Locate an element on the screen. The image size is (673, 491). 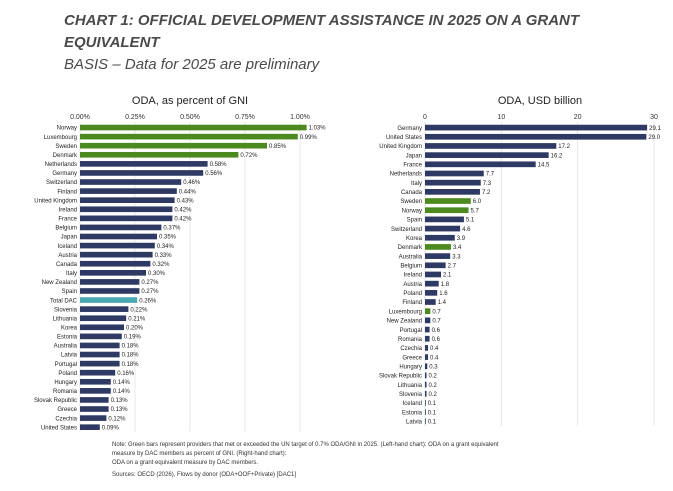
usd-category-label: Austria is located at coordinates (412, 285).